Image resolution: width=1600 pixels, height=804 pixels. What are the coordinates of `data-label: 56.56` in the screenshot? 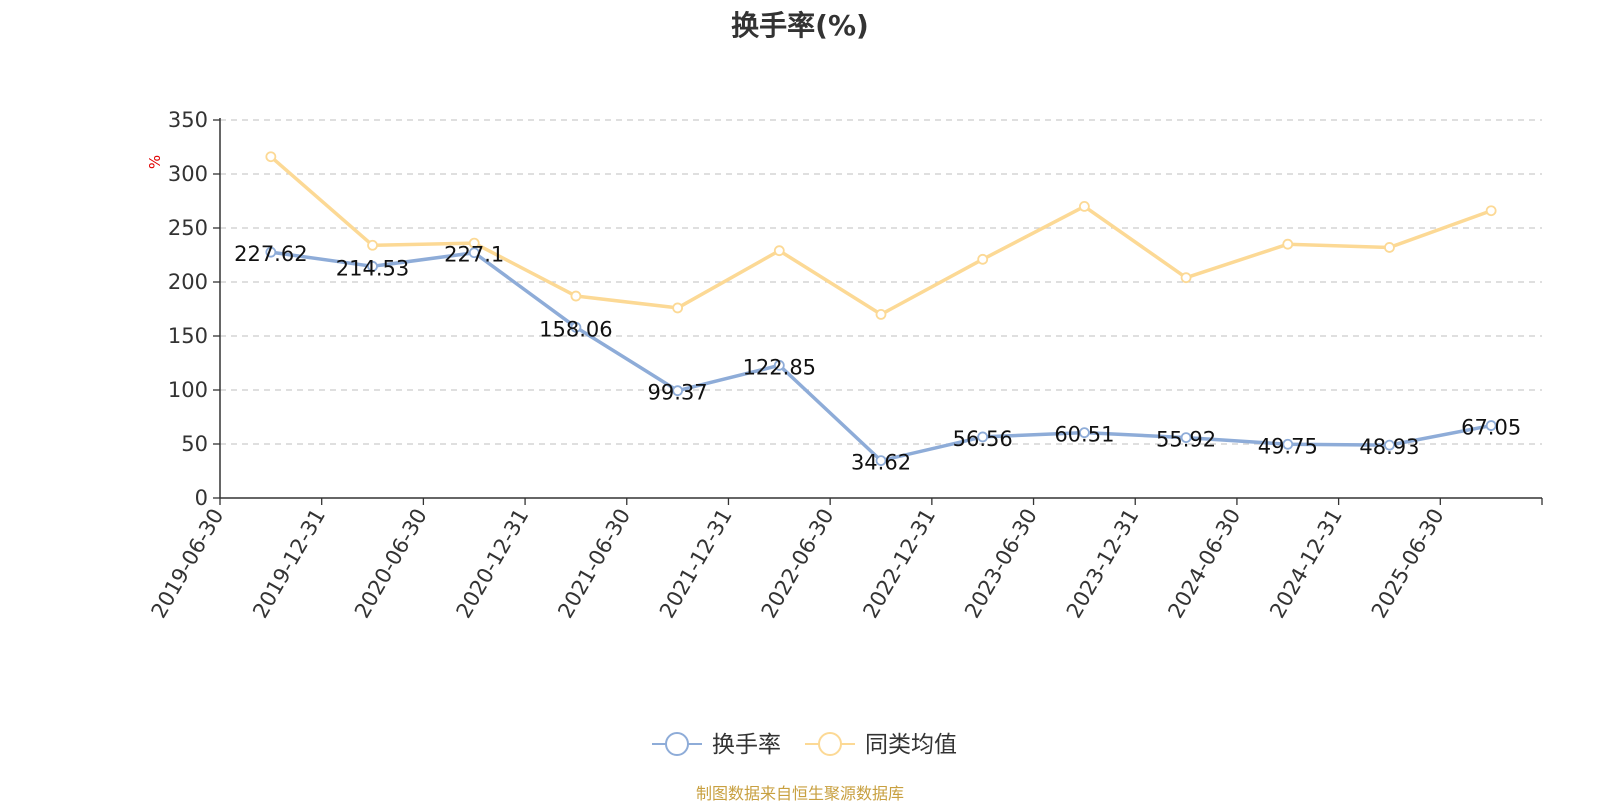 It's located at (983, 439).